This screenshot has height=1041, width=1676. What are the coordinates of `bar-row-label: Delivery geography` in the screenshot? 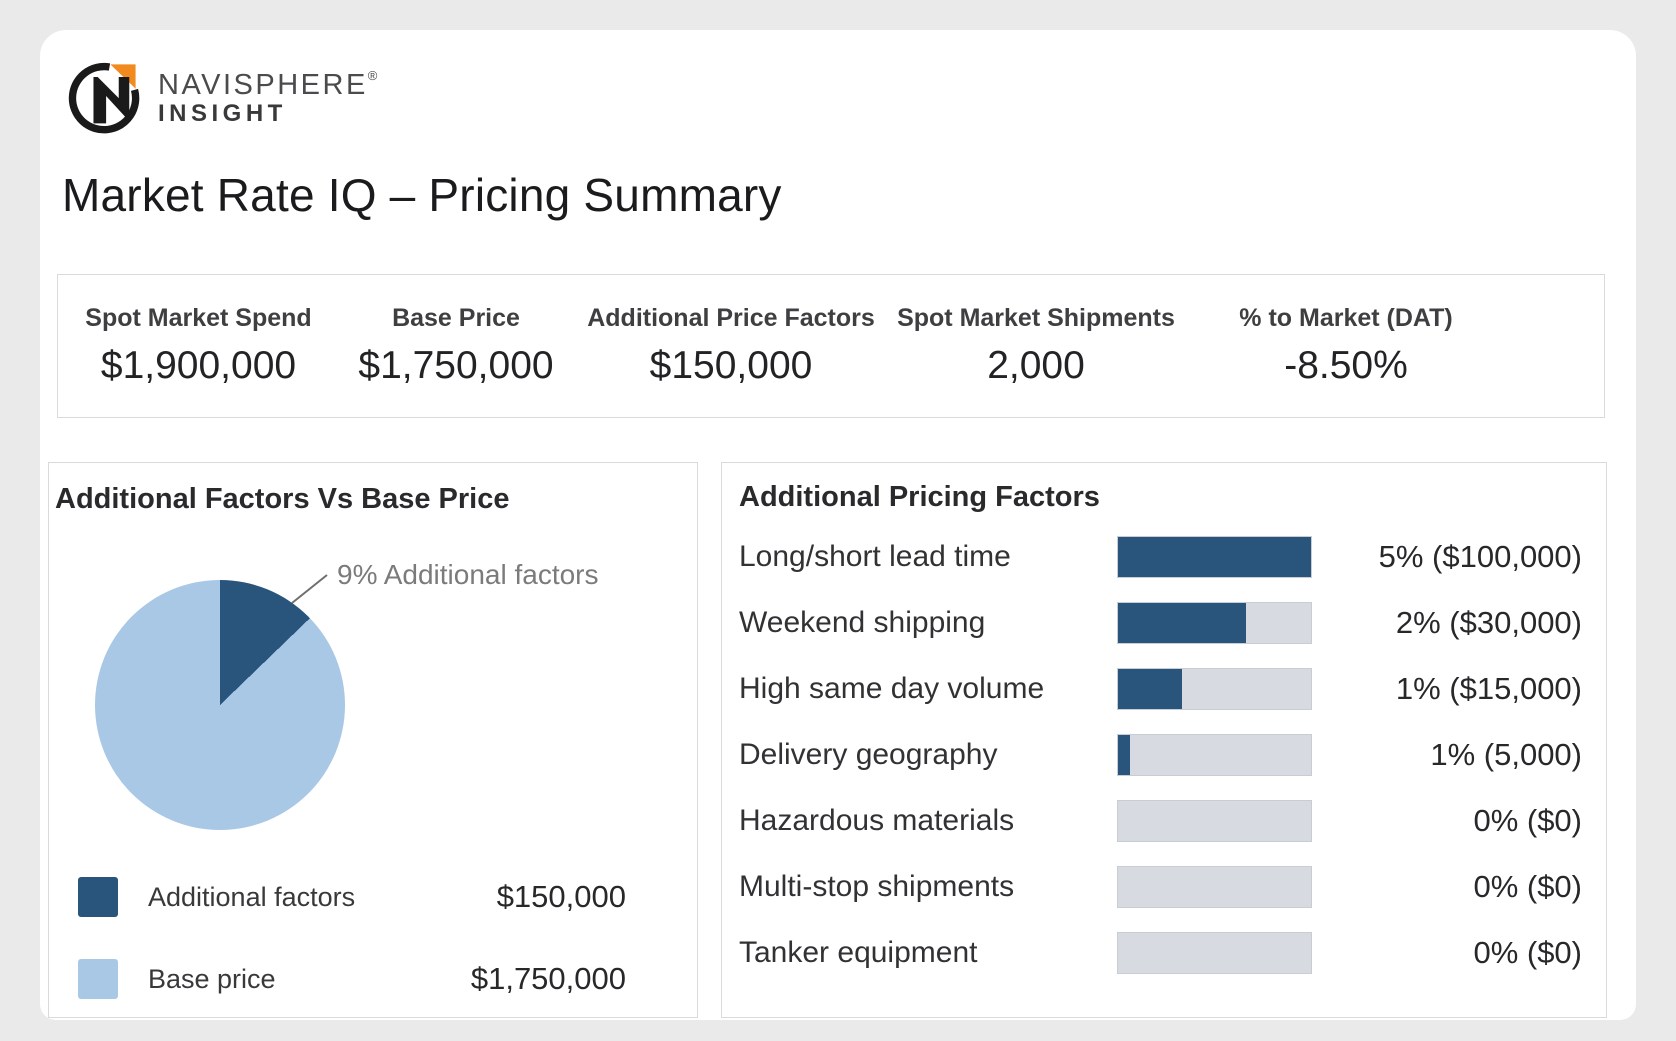 It's located at (868, 754).